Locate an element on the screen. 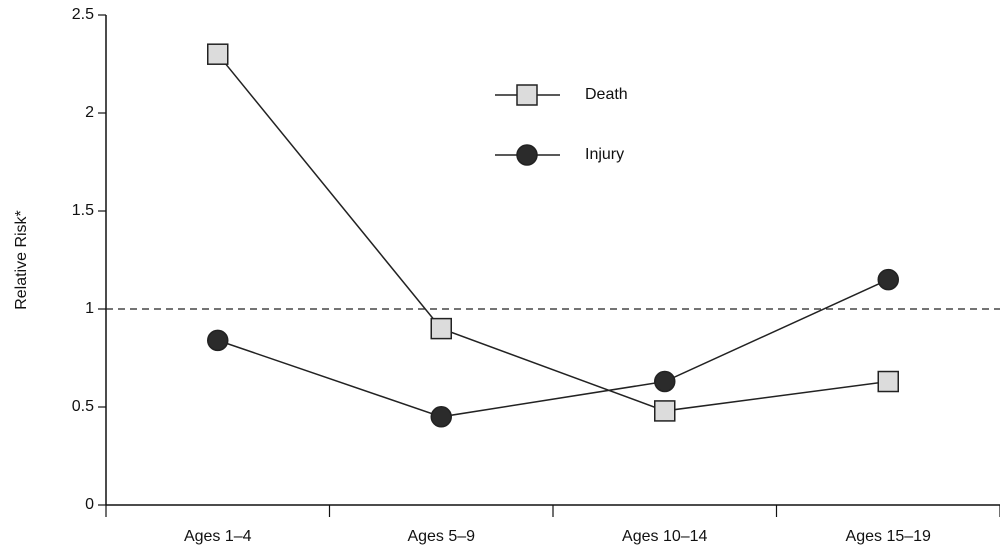 Image resolution: width=1000 pixels, height=553 pixels. x-tick-label: Ages 5–9 is located at coordinates (441, 536).